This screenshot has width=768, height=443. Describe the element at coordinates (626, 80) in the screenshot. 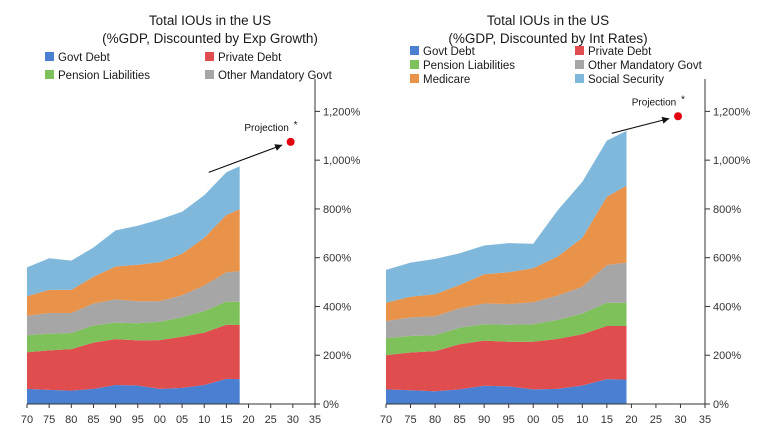

I see `legend-entry: Social Security` at that location.